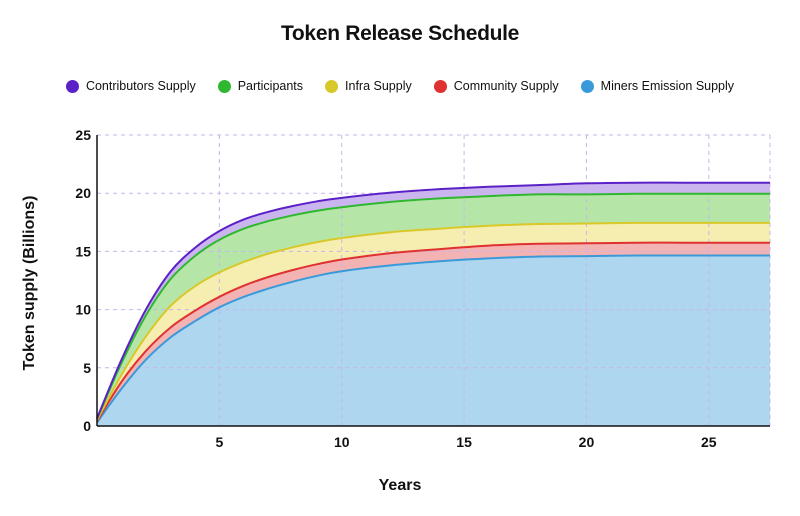 The width and height of the screenshot is (800, 516). What do you see at coordinates (667, 86) in the screenshot?
I see `legend-label: Miners Emission Supply` at bounding box center [667, 86].